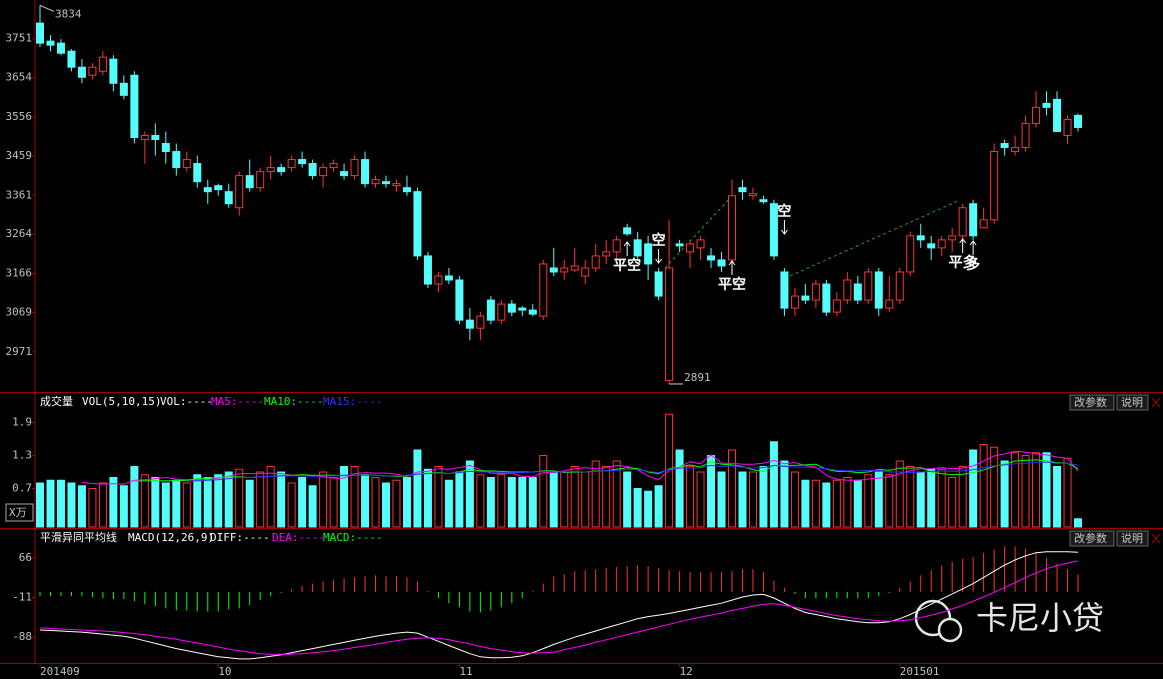  What do you see at coordinates (68, 13) in the screenshot?
I see `high-label: 3834` at bounding box center [68, 13].